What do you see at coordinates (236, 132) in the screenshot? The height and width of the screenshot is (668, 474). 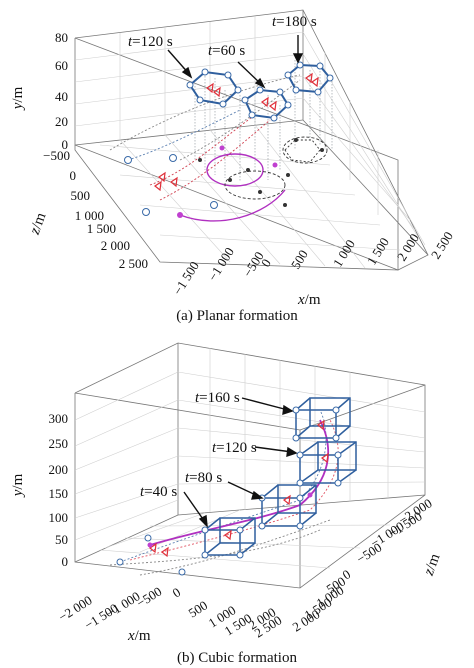 I see `panel-a-targets` at bounding box center [236, 132].